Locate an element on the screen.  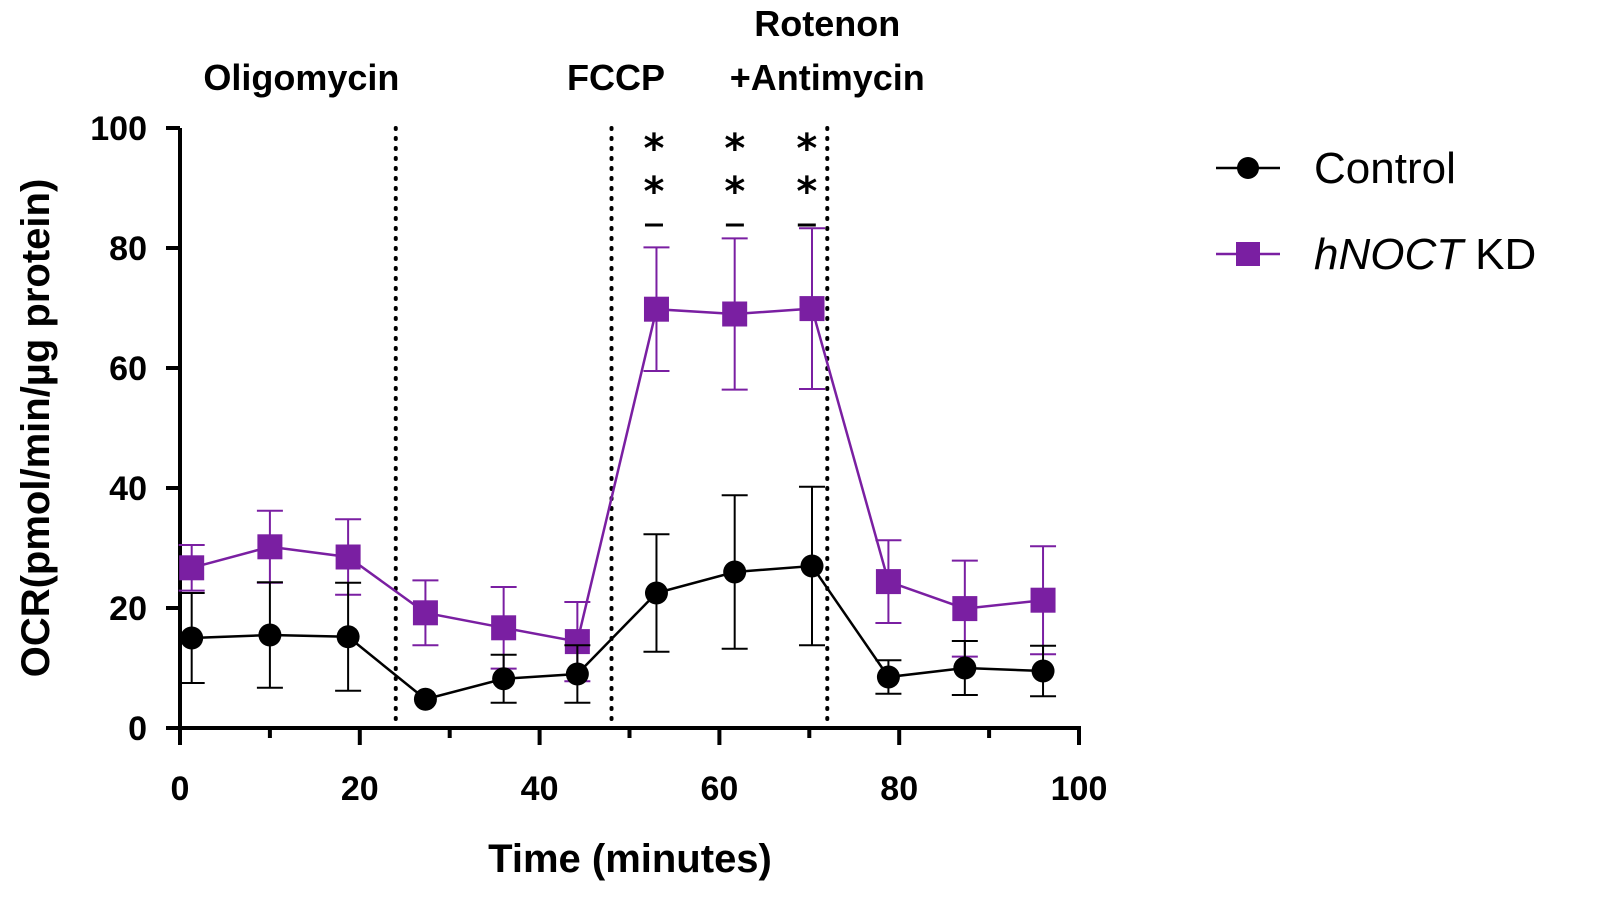
y-tick-label: 60 is located at coordinates (128, 369).